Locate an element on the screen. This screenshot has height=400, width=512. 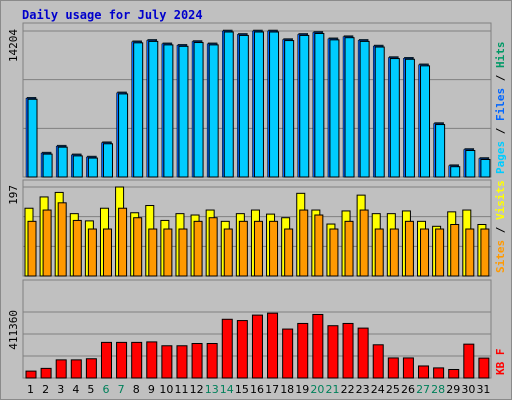
x-tick-label: 23 is located at coordinates (363, 389).